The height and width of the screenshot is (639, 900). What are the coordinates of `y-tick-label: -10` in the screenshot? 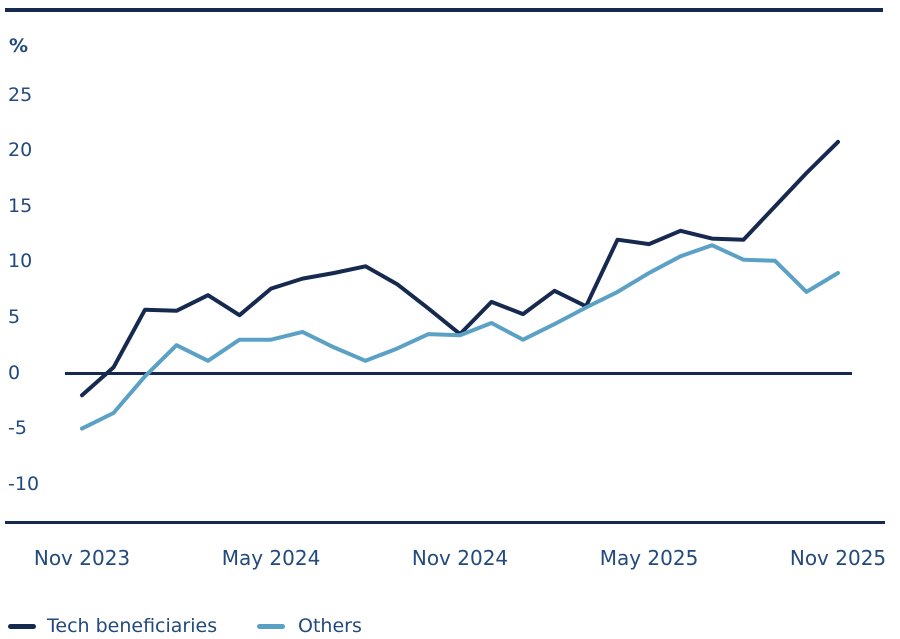 It's located at (24, 483).